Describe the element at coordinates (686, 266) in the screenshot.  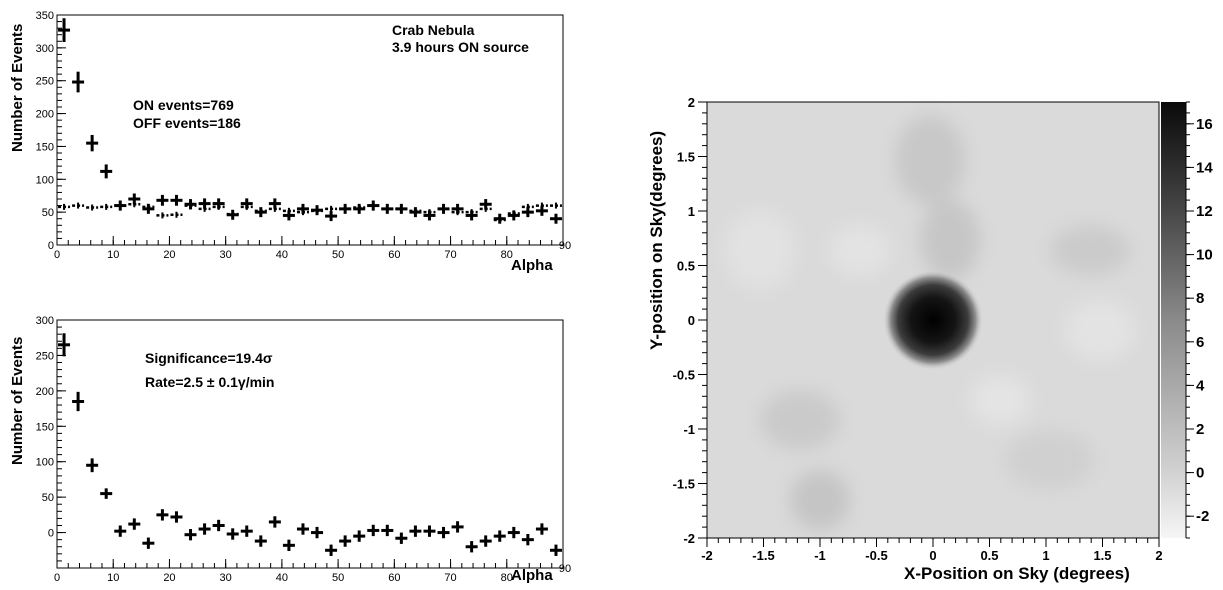
I see `y-tick-label: 0.5` at that location.